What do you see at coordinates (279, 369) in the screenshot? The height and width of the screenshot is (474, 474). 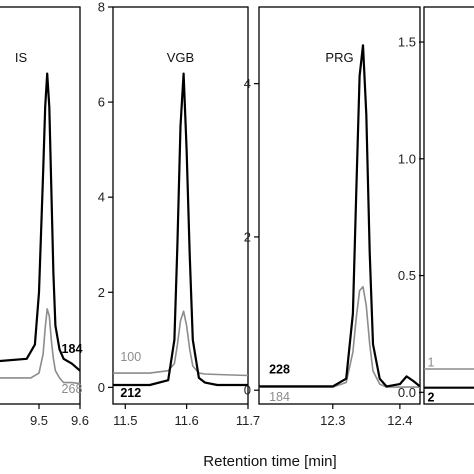 I see `series-label: 228` at bounding box center [279, 369].